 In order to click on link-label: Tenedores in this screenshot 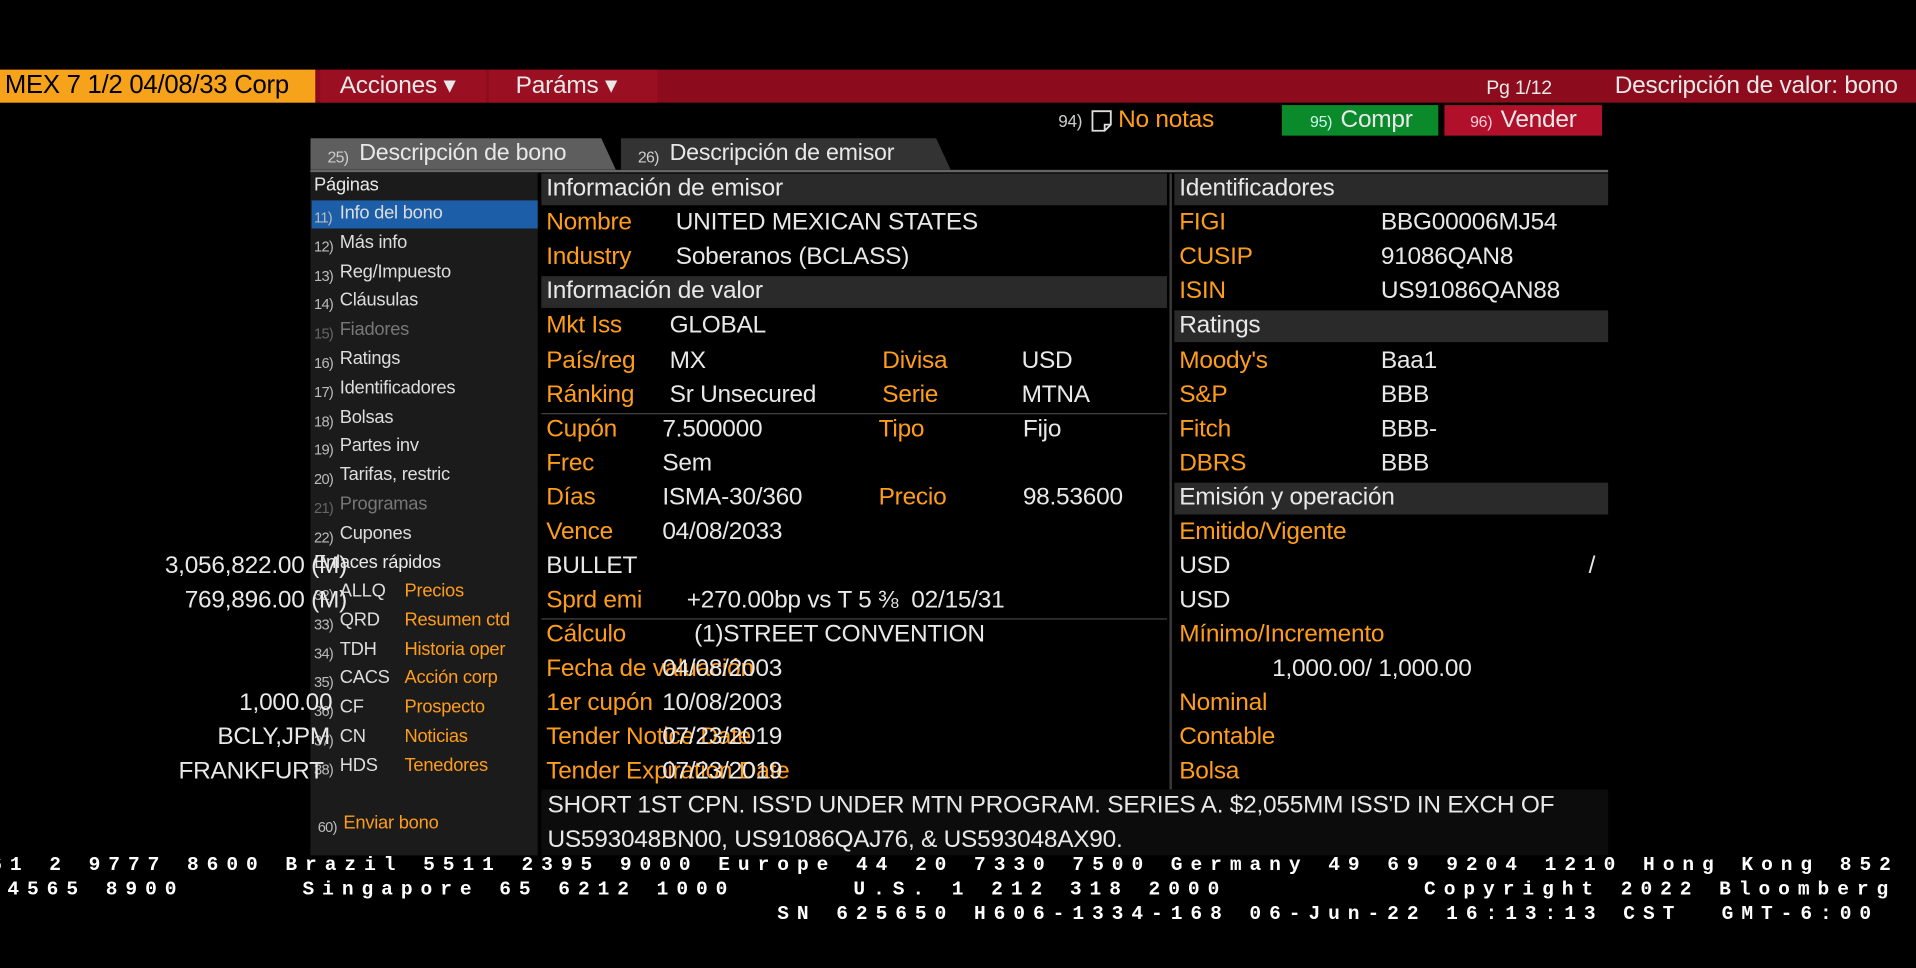, I will do `click(446, 765)`.